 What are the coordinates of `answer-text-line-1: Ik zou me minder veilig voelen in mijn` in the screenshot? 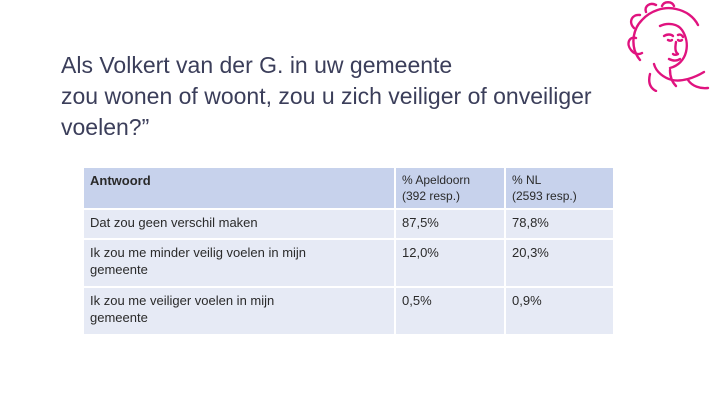 It's located at (198, 252).